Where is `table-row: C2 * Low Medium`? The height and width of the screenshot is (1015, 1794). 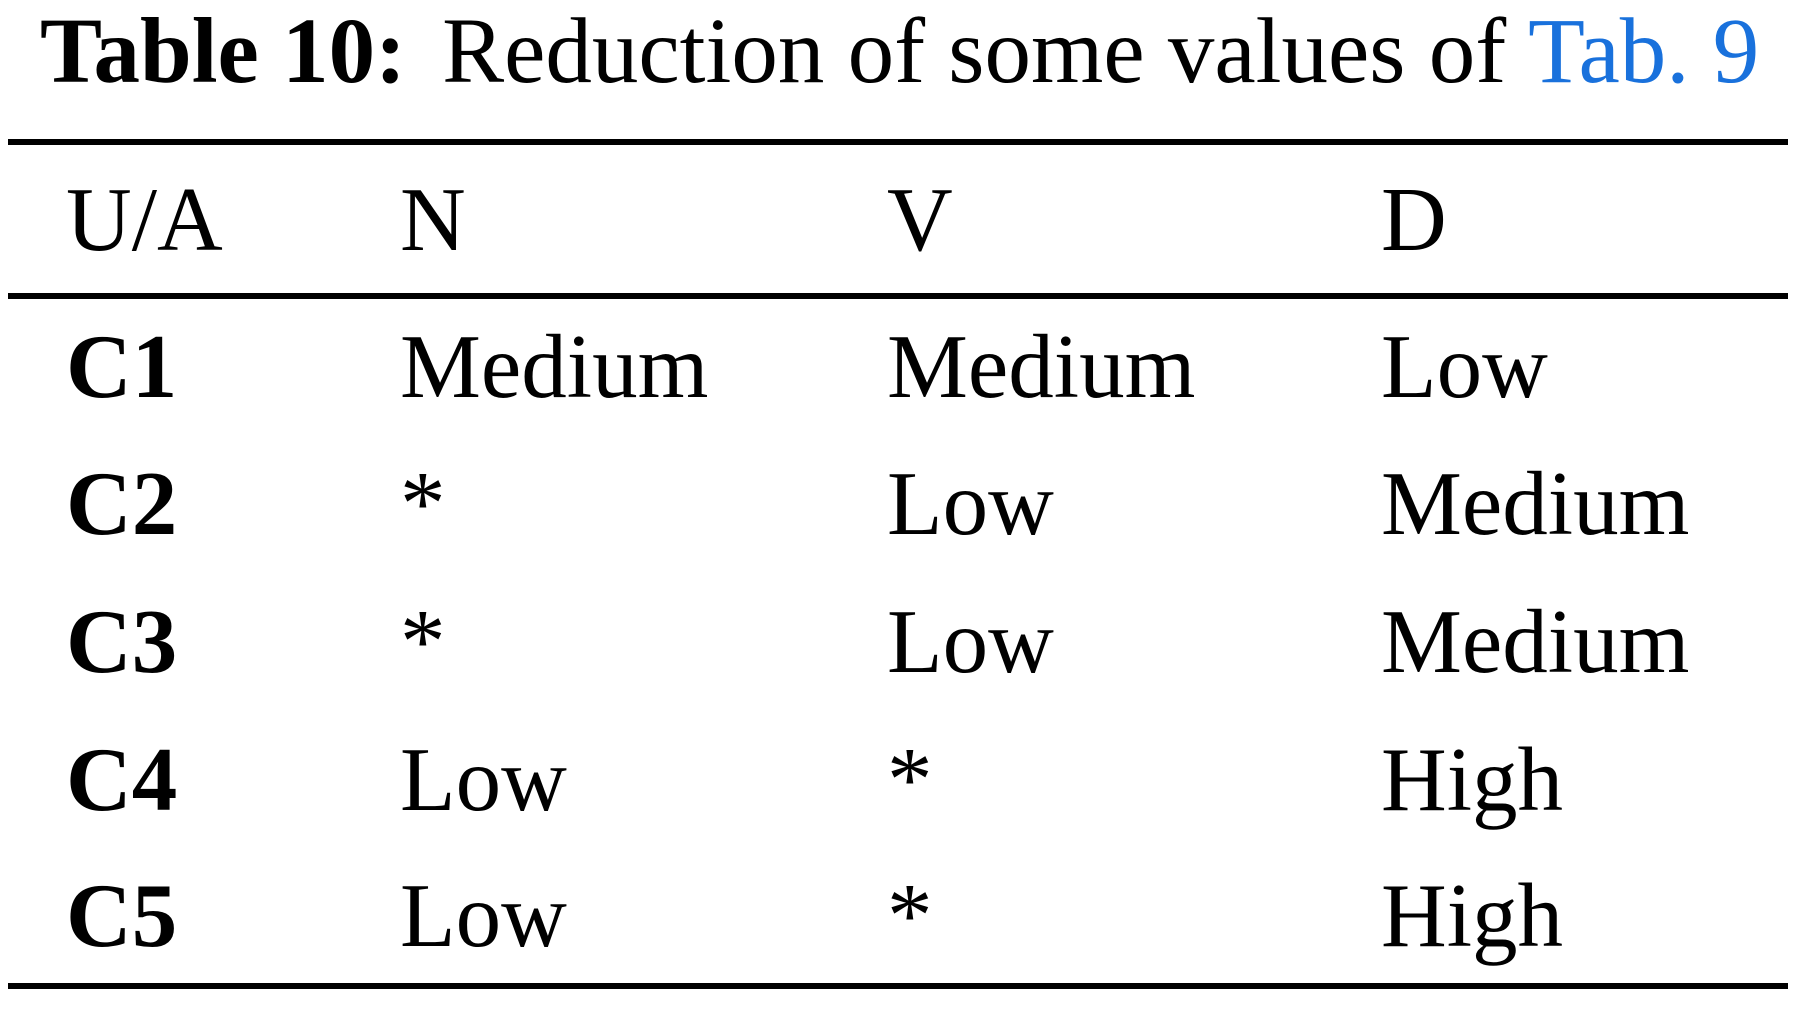
table-row: C2 * Low Medium is located at coordinates (898, 503).